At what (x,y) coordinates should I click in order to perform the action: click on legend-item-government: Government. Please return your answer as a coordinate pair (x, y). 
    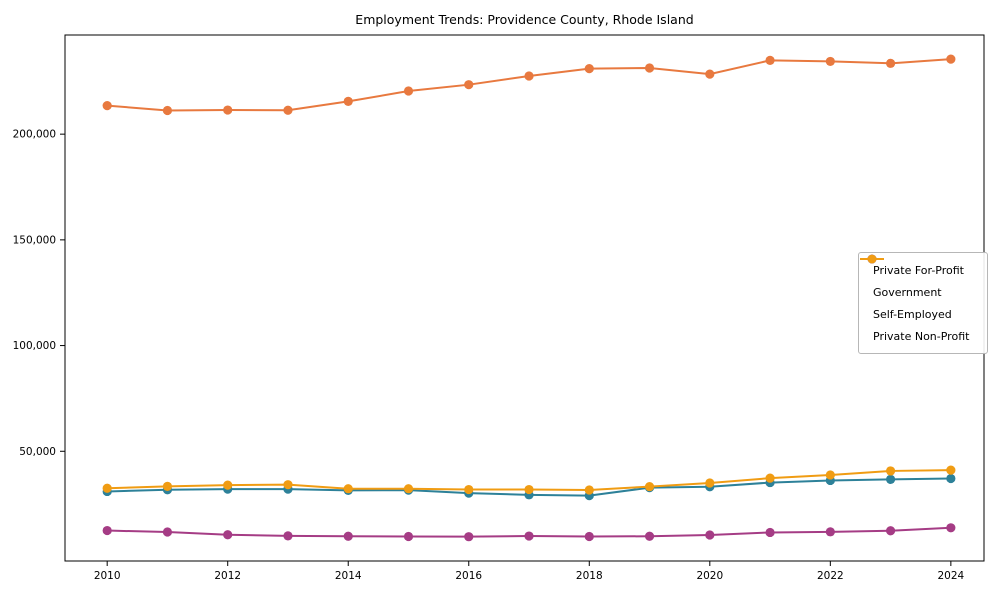
    Looking at the image, I should click on (919, 278).